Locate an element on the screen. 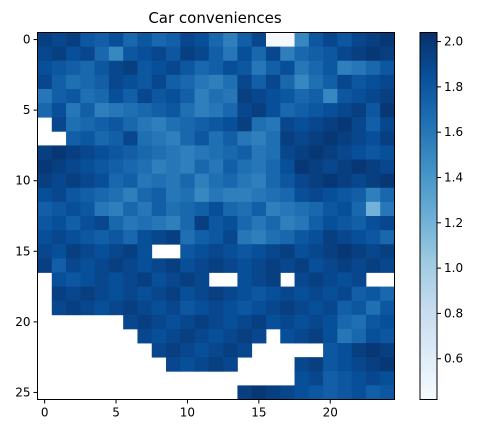  y-tick-label: 25 is located at coordinates (22, 392).